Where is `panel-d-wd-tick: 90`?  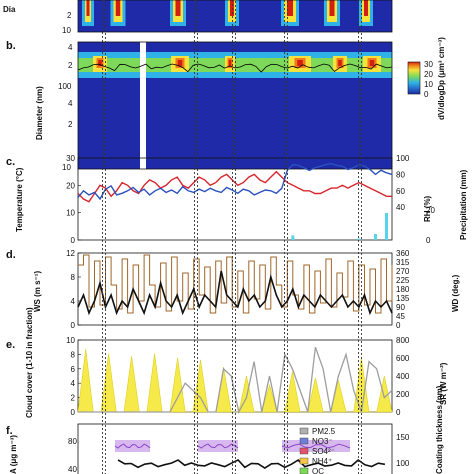
panel-d-wd-tick: 90 is located at coordinates (400, 307).